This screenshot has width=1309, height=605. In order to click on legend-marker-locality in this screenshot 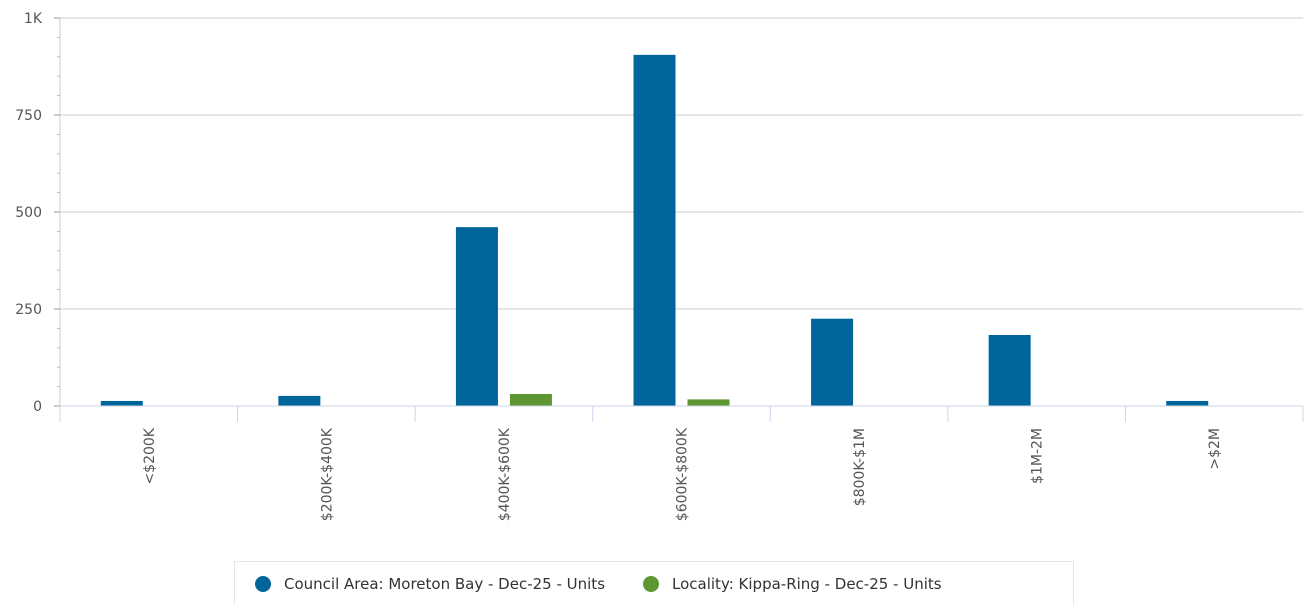, I will do `click(651, 583)`.